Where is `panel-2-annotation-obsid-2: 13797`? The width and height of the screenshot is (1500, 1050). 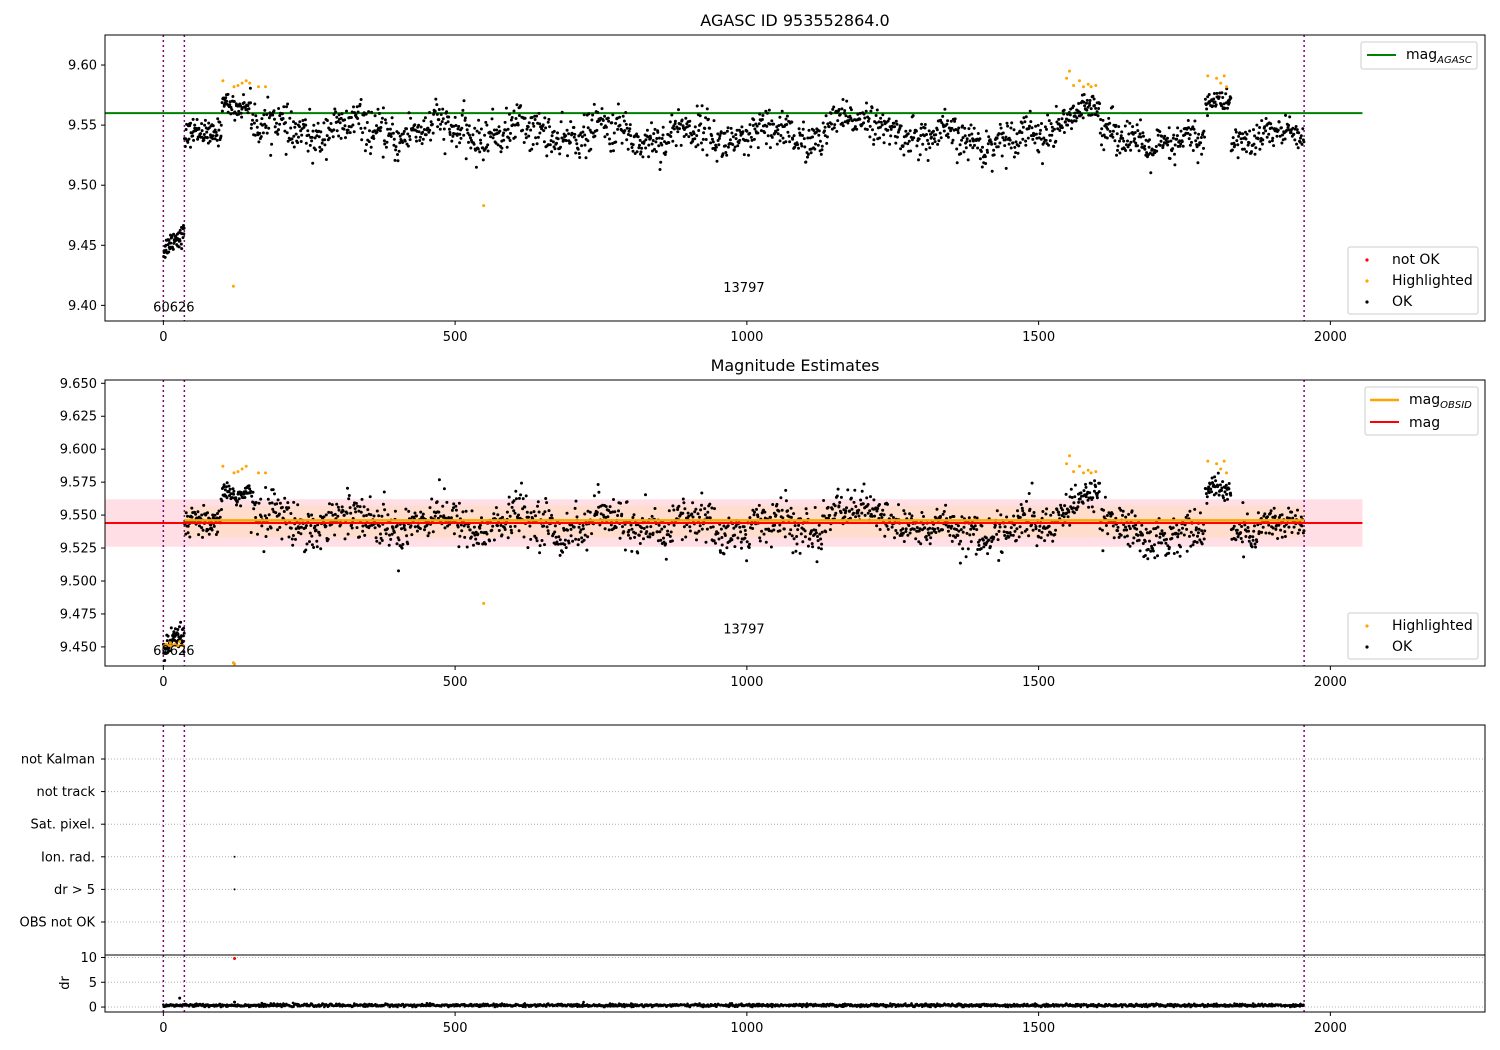
panel-2-annotation-obsid-2: 13797 is located at coordinates (743, 630).